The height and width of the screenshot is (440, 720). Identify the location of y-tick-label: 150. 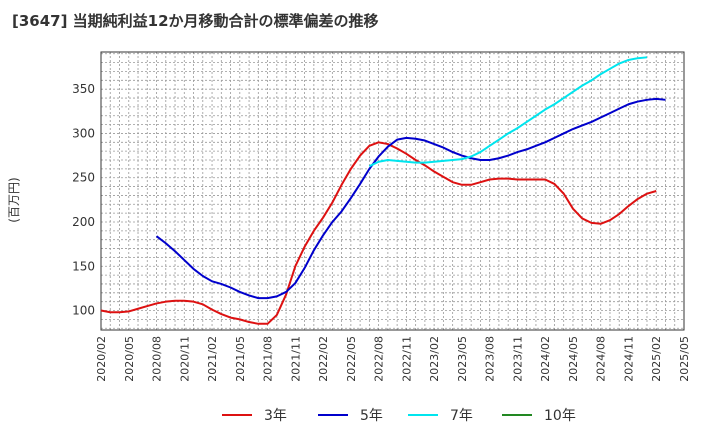
(83, 266).